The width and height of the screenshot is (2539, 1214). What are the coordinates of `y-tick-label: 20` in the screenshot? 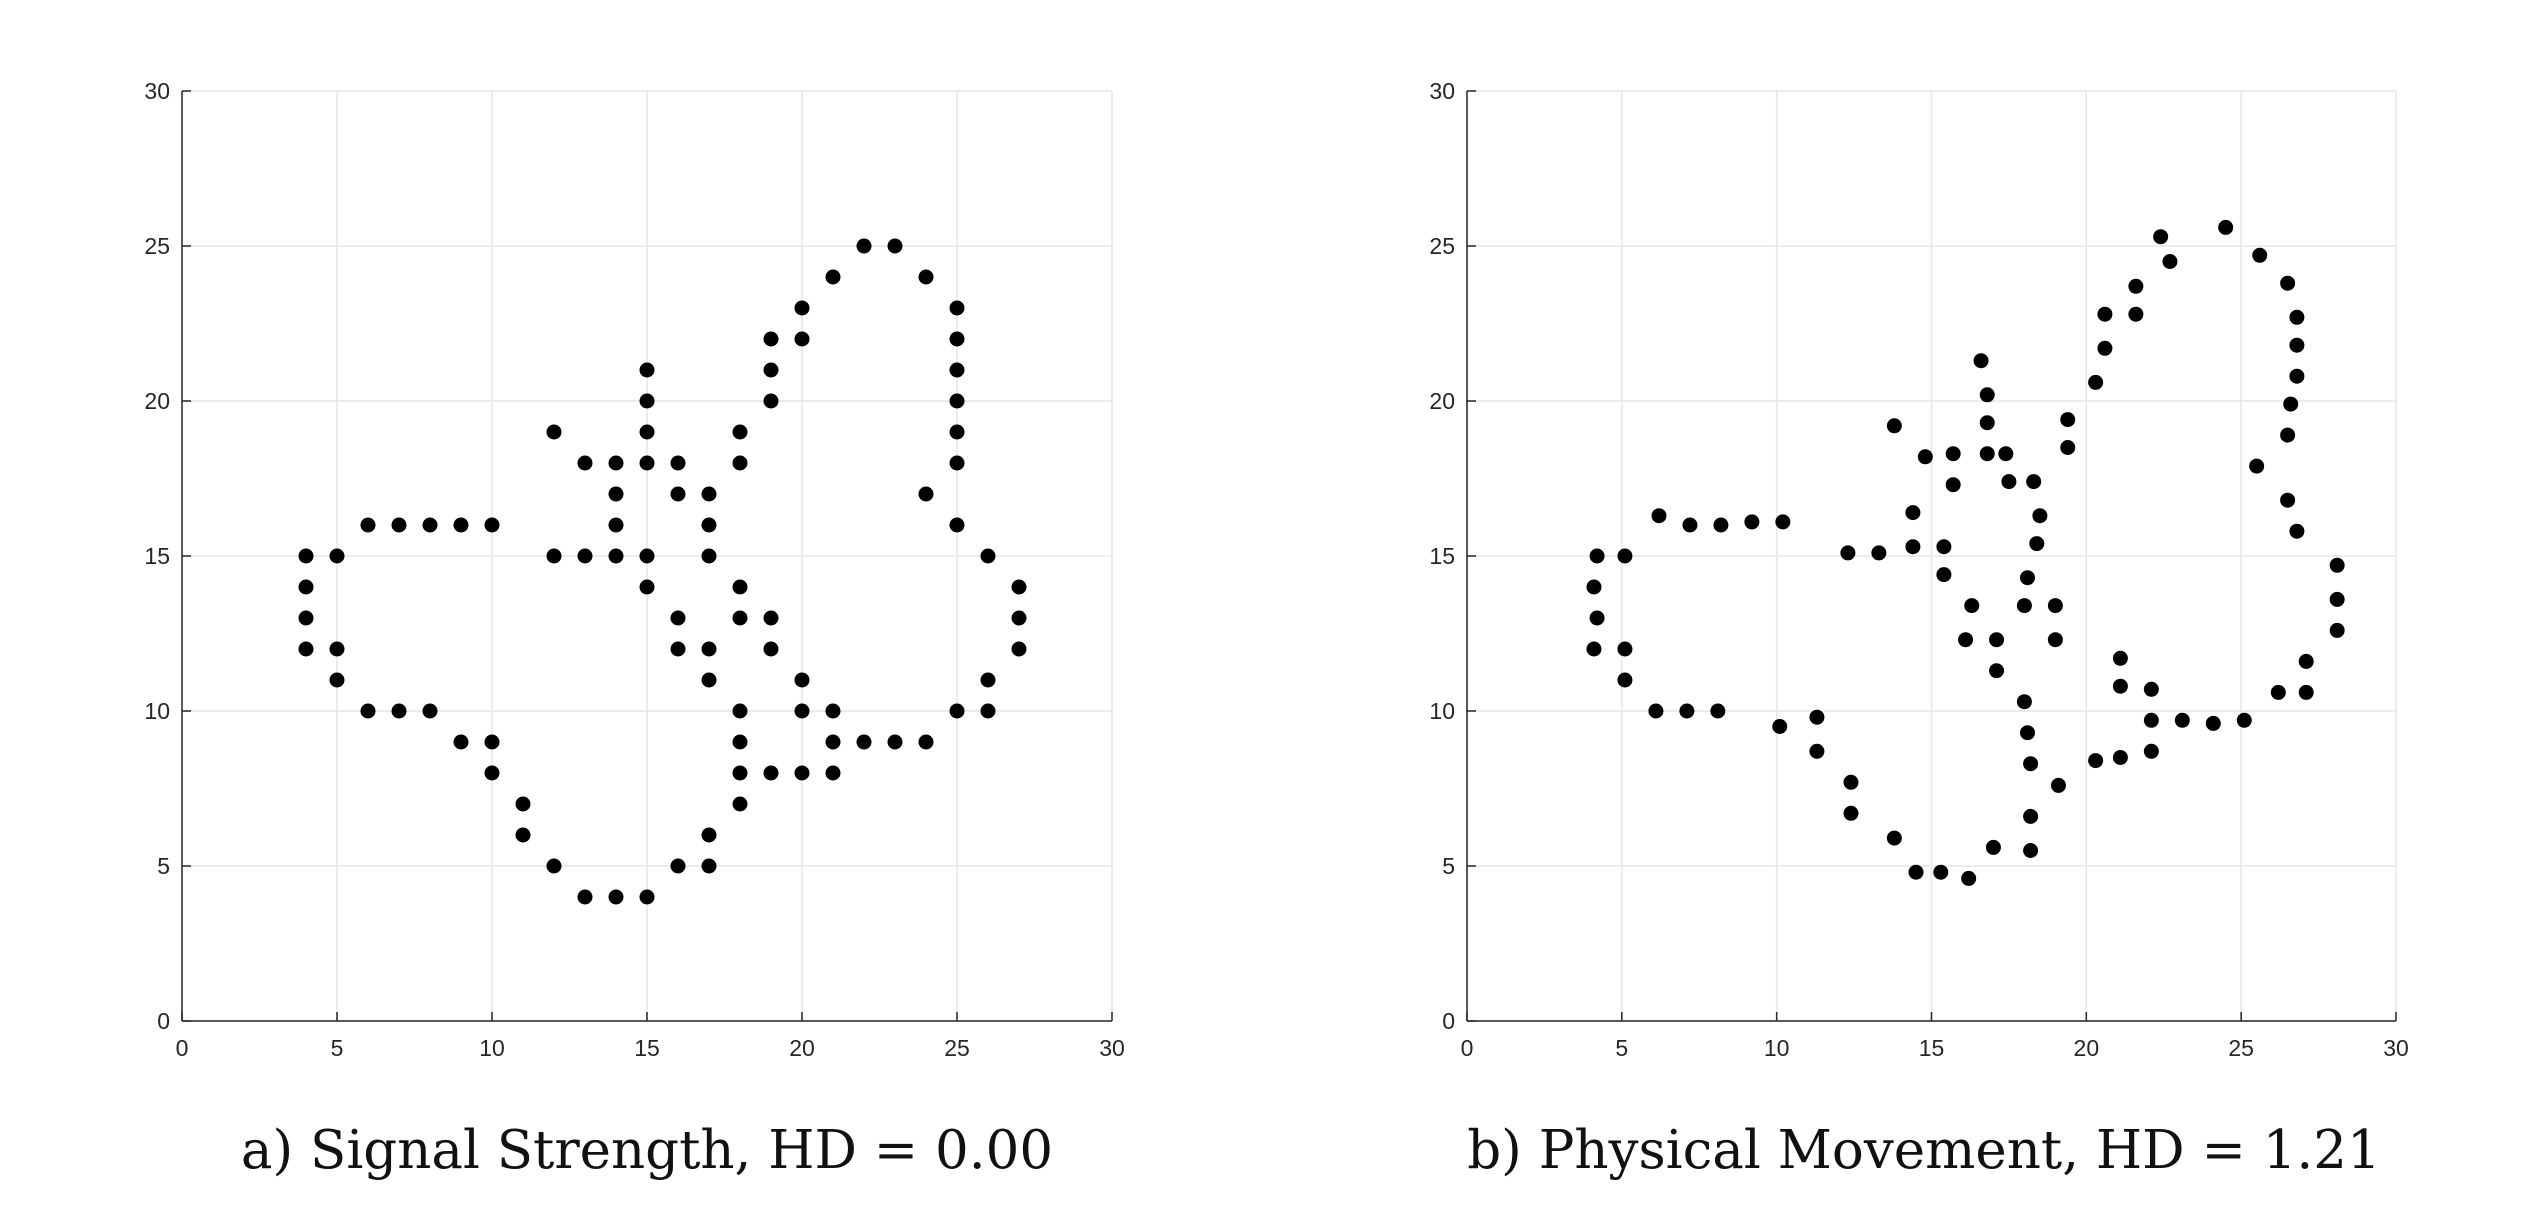 It's located at (157, 401).